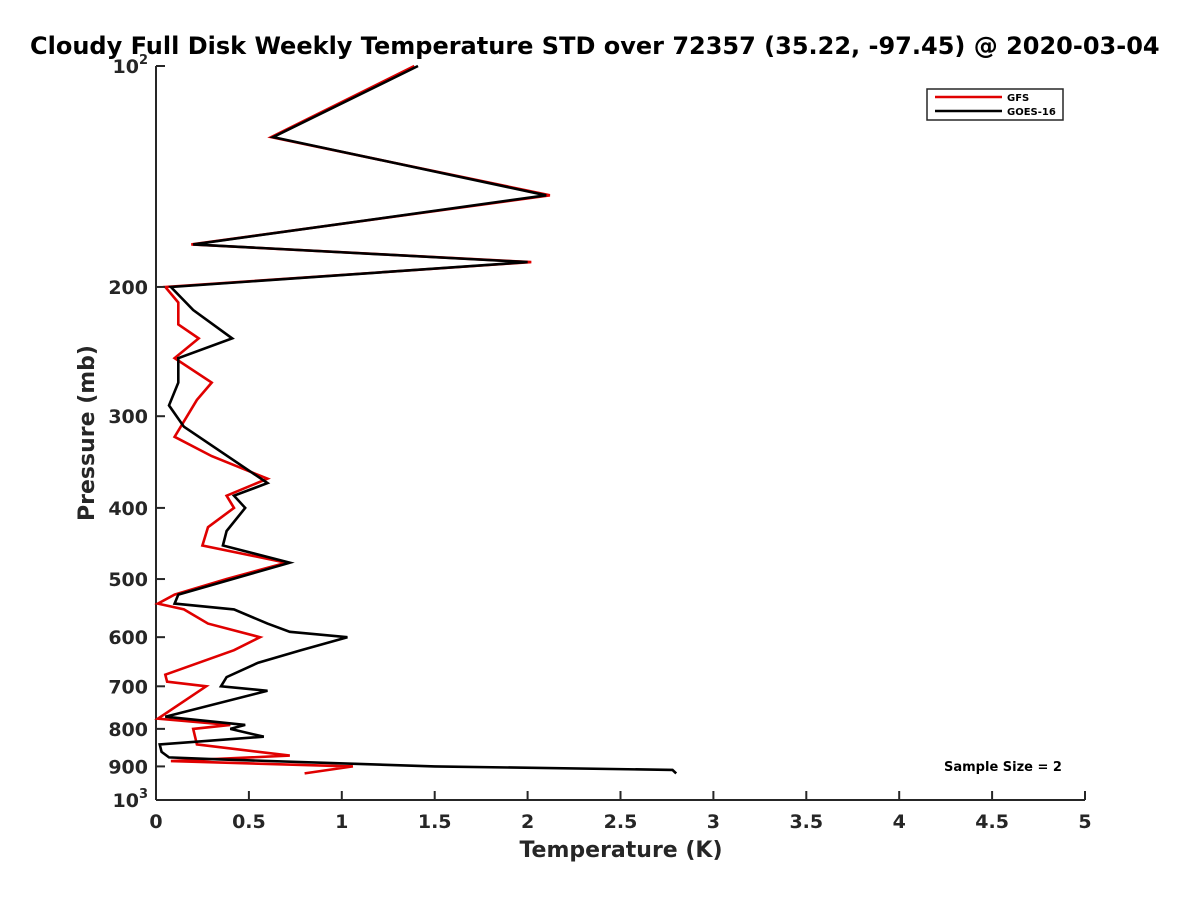 The width and height of the screenshot is (1200, 900). I want to click on x-tick-label: 5, so click(1084, 822).